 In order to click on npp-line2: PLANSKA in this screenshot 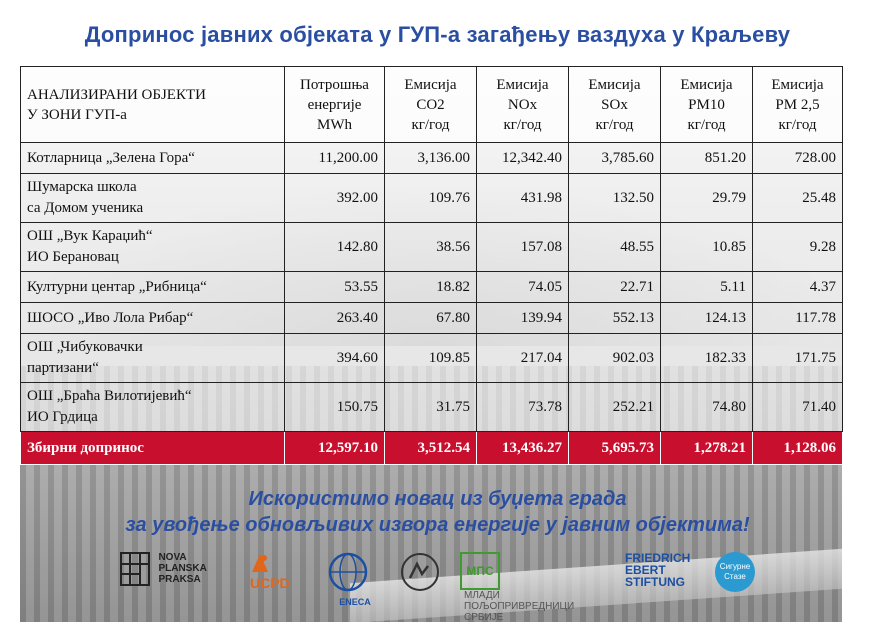, I will do `click(182, 568)`.